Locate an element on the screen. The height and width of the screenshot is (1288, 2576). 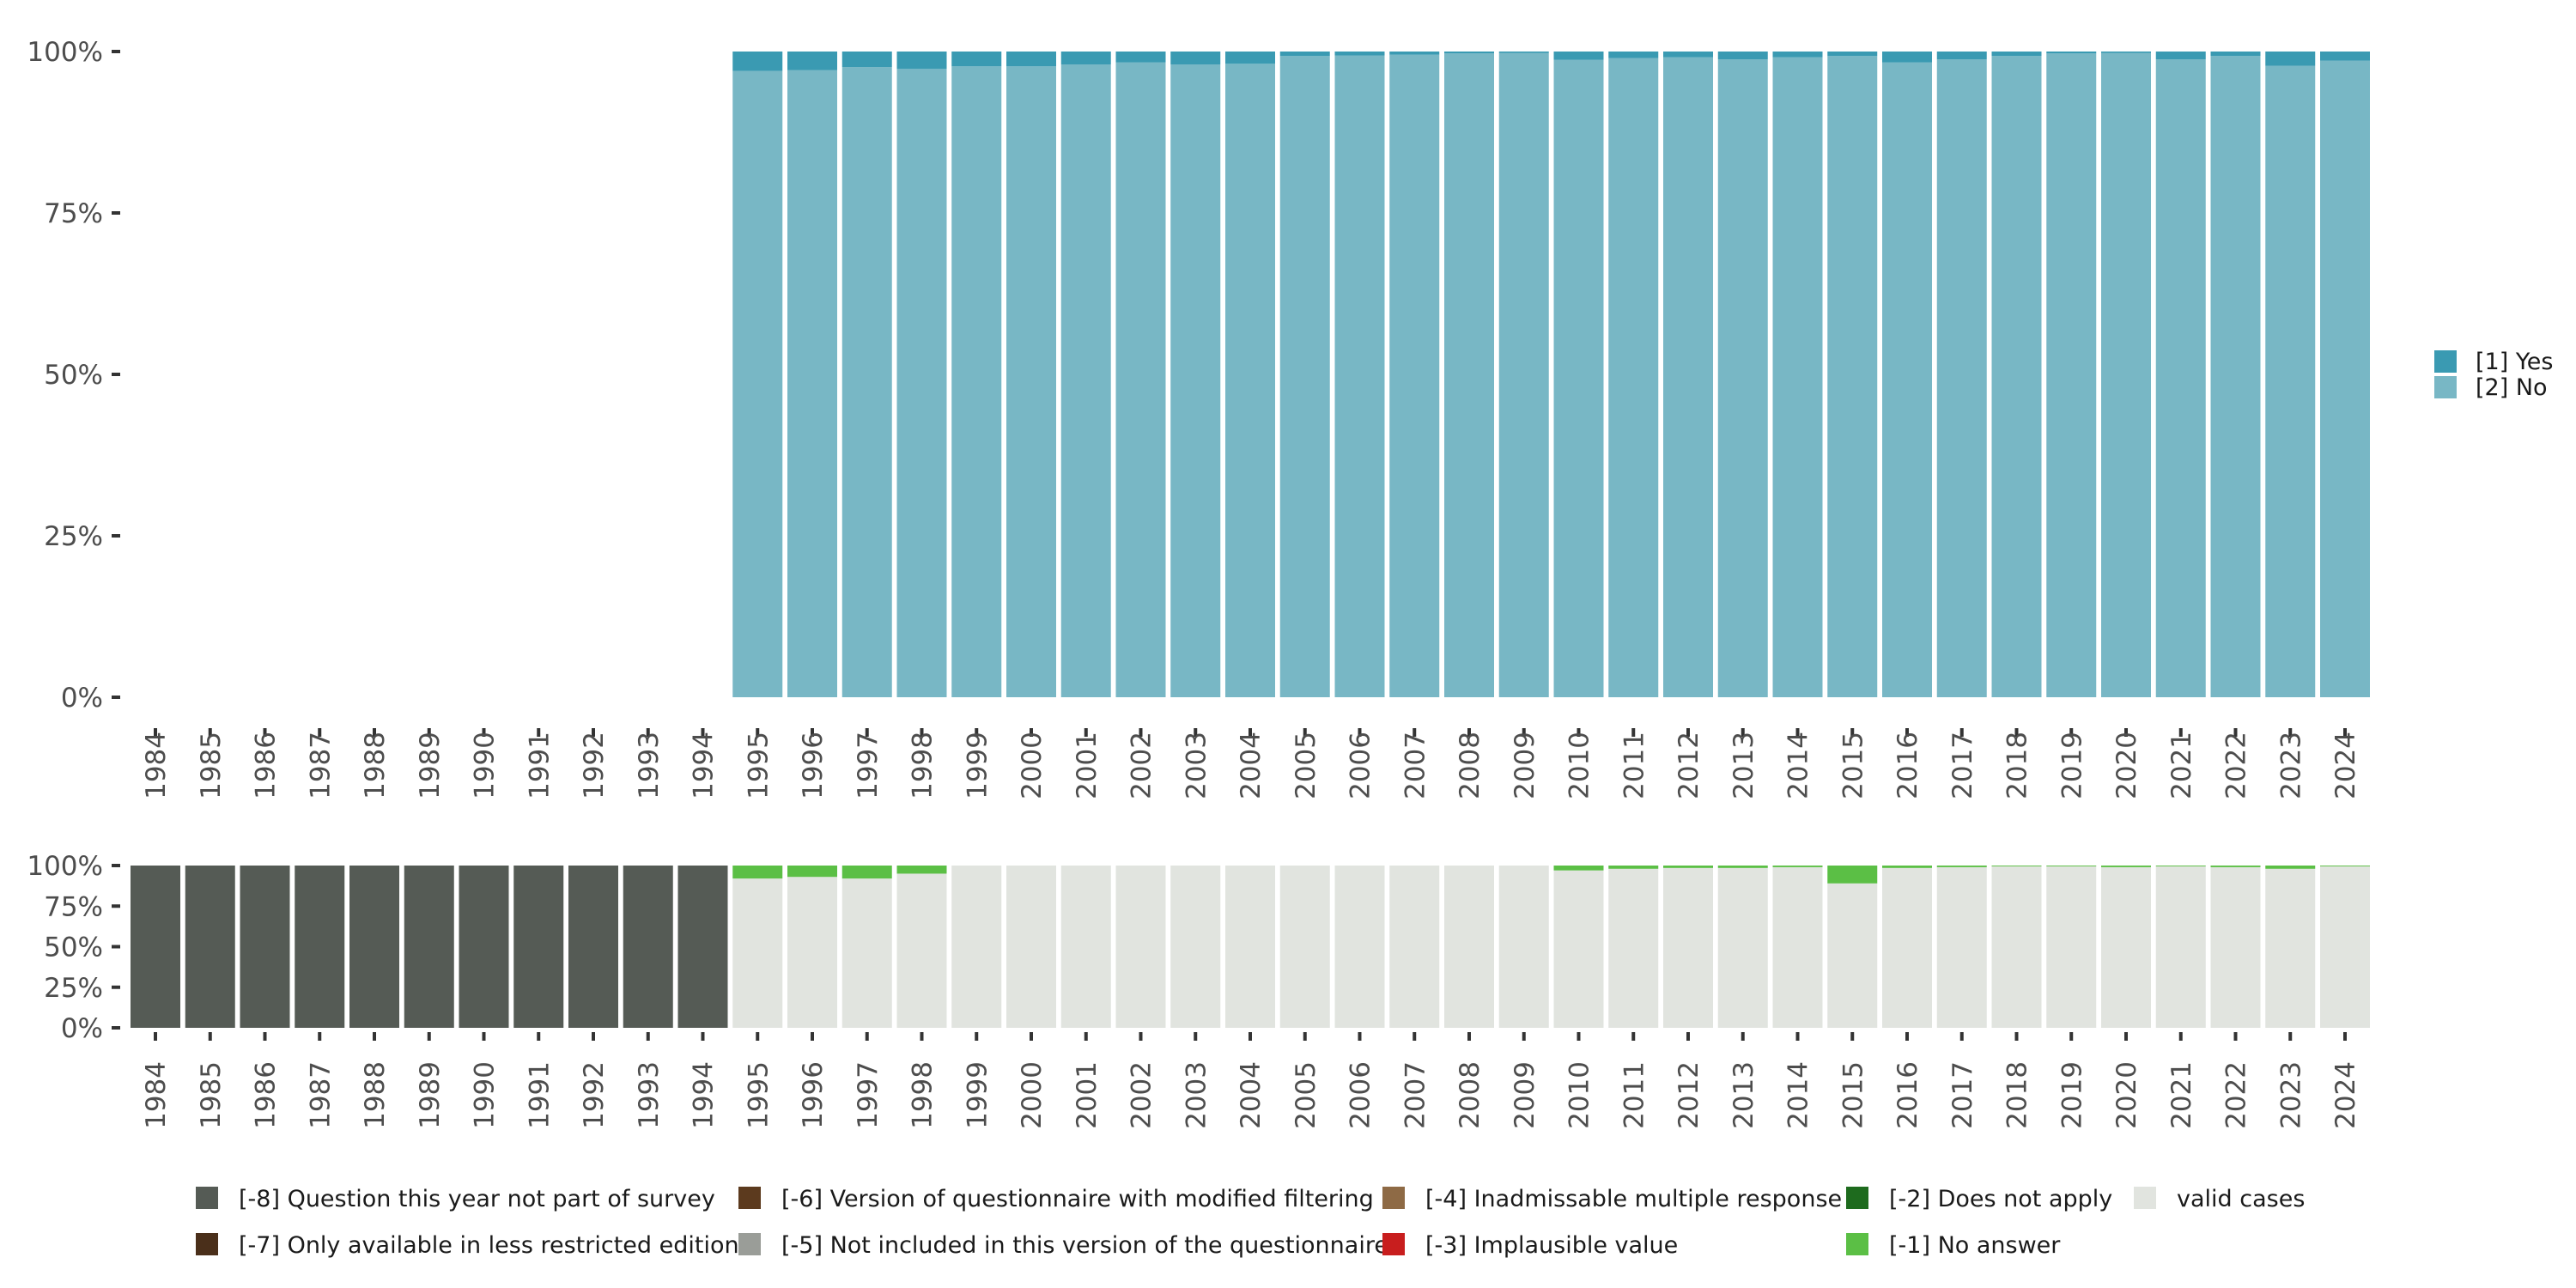
y-tick-label: 50% is located at coordinates (74, 948).